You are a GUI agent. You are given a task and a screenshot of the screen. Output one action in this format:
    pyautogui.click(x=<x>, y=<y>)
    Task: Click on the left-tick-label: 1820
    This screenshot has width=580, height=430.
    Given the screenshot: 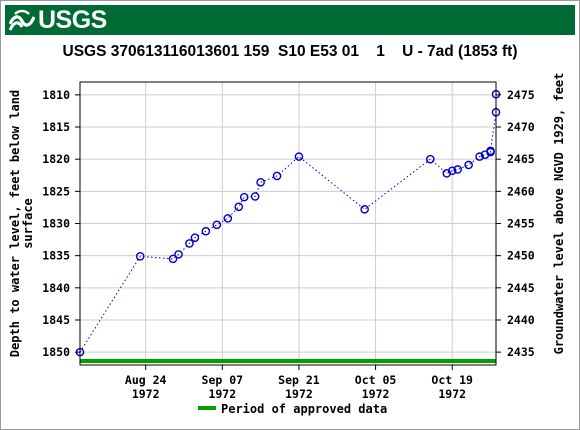 What is the action you would take?
    pyautogui.click(x=56, y=159)
    